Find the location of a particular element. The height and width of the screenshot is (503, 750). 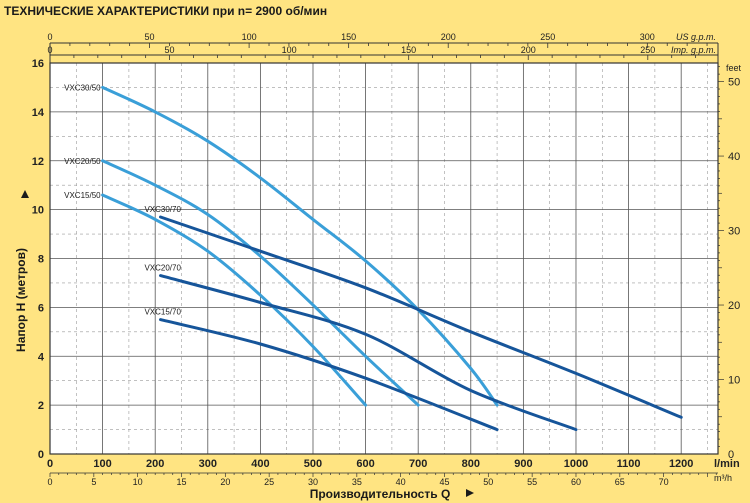

x-tick-label: 900 is located at coordinates (523, 464).